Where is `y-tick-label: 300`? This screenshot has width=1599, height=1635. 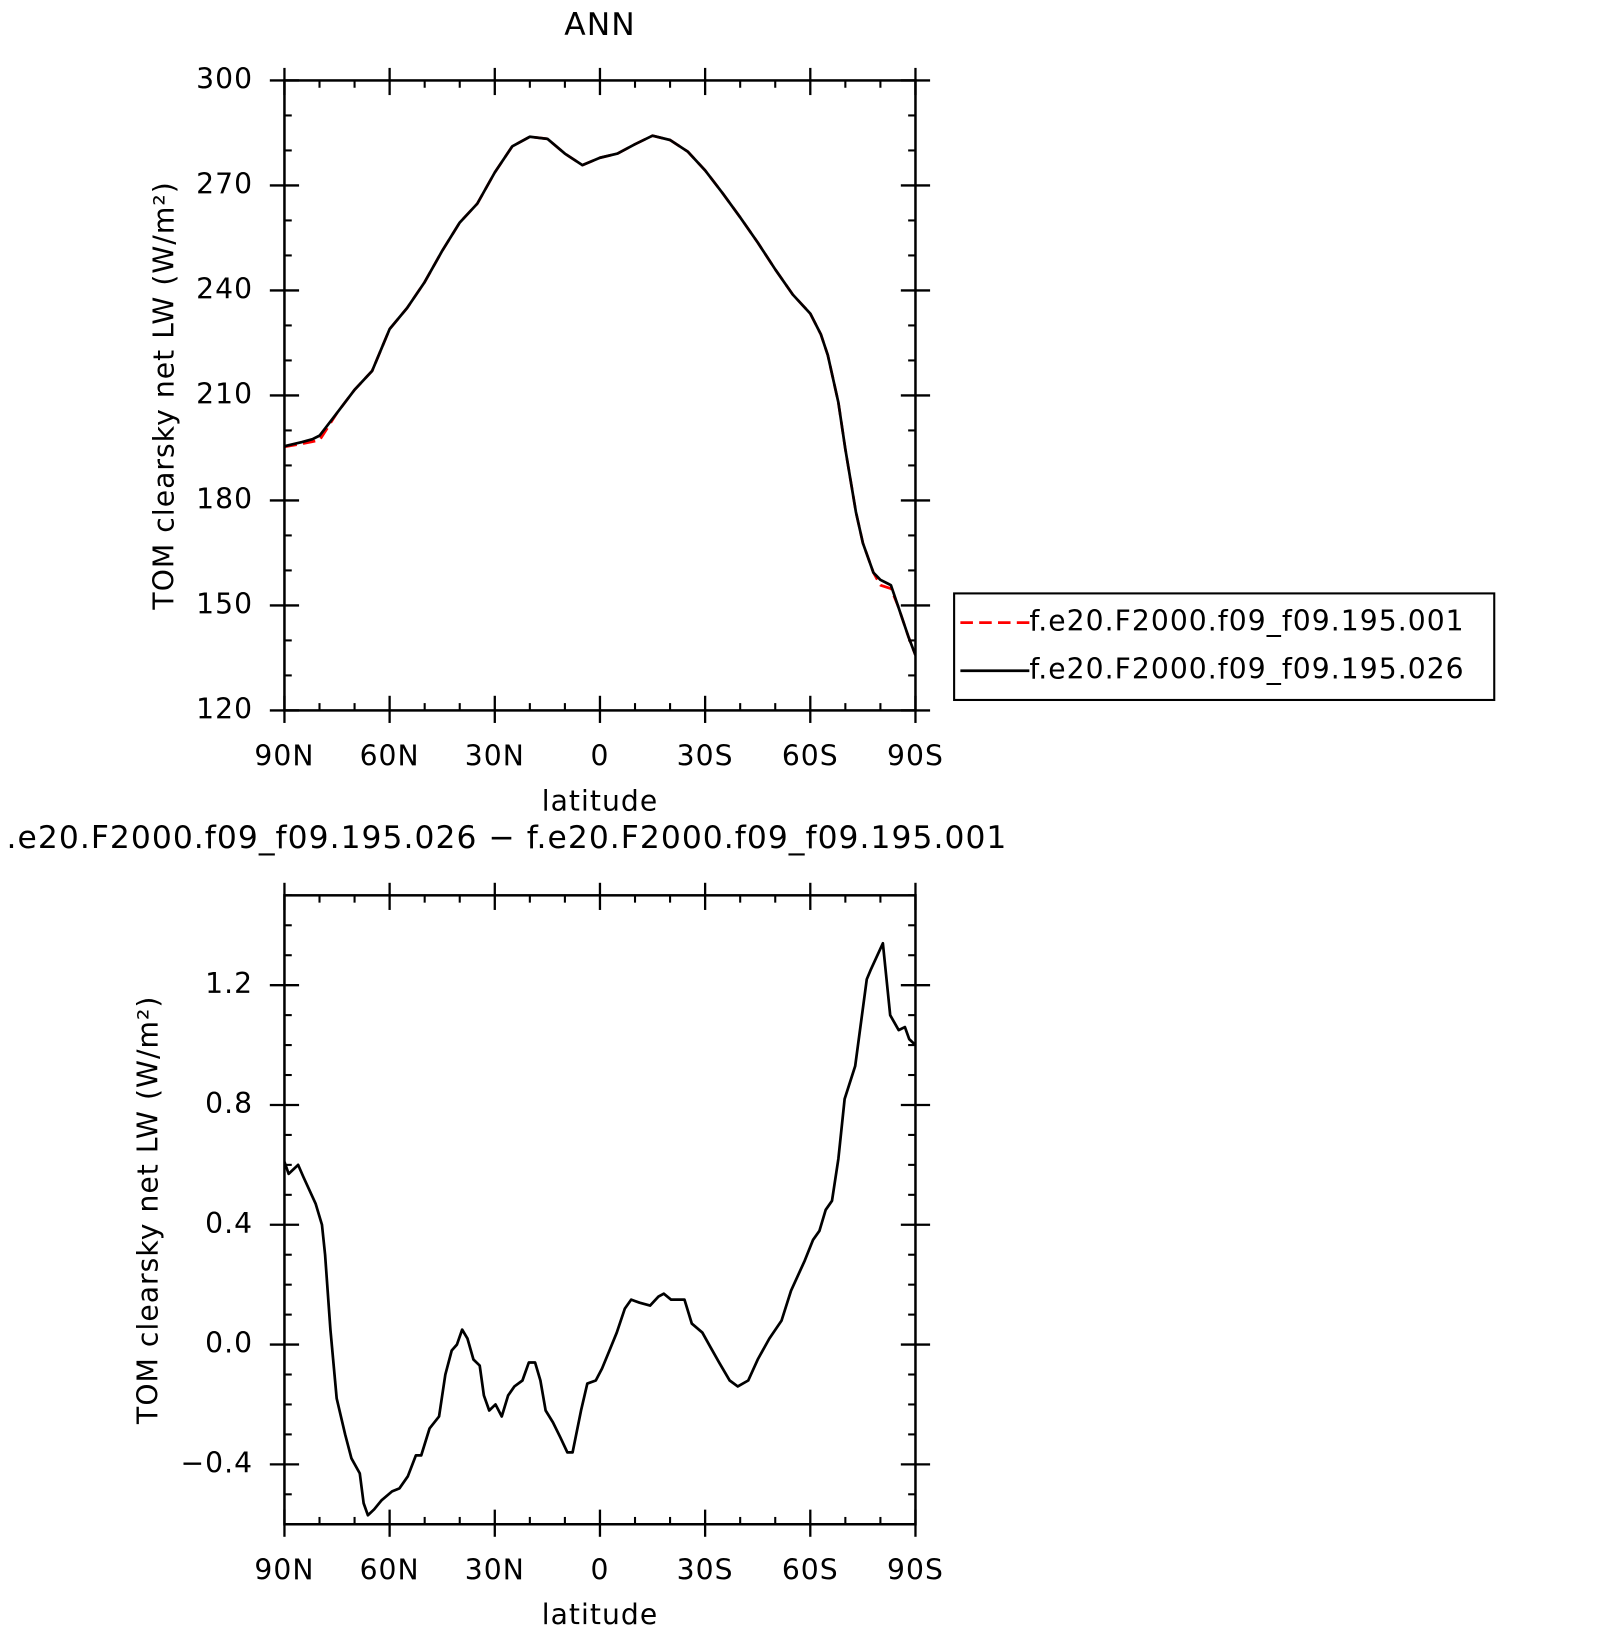
y-tick-label: 300 is located at coordinates (224, 78).